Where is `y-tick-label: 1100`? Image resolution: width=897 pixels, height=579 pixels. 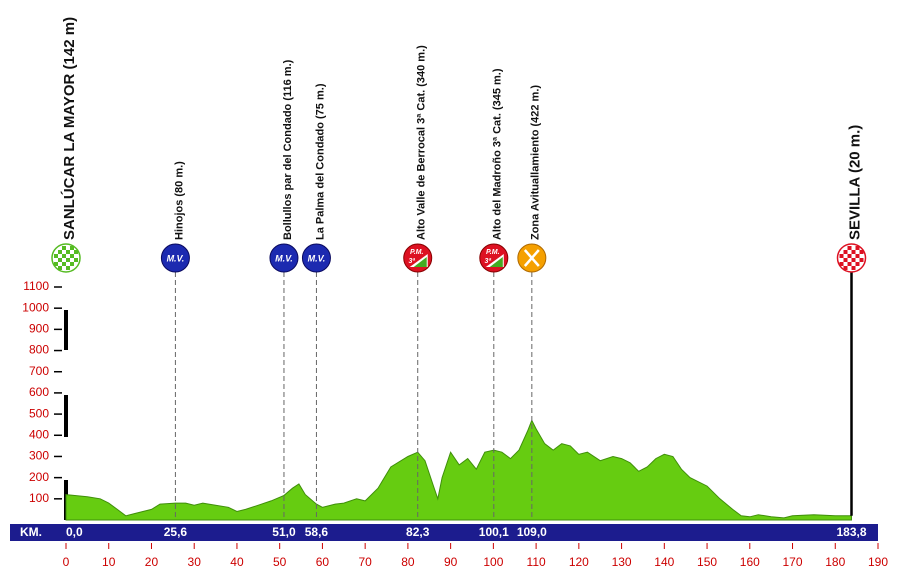
y-tick-label: 1100 is located at coordinates (36, 286).